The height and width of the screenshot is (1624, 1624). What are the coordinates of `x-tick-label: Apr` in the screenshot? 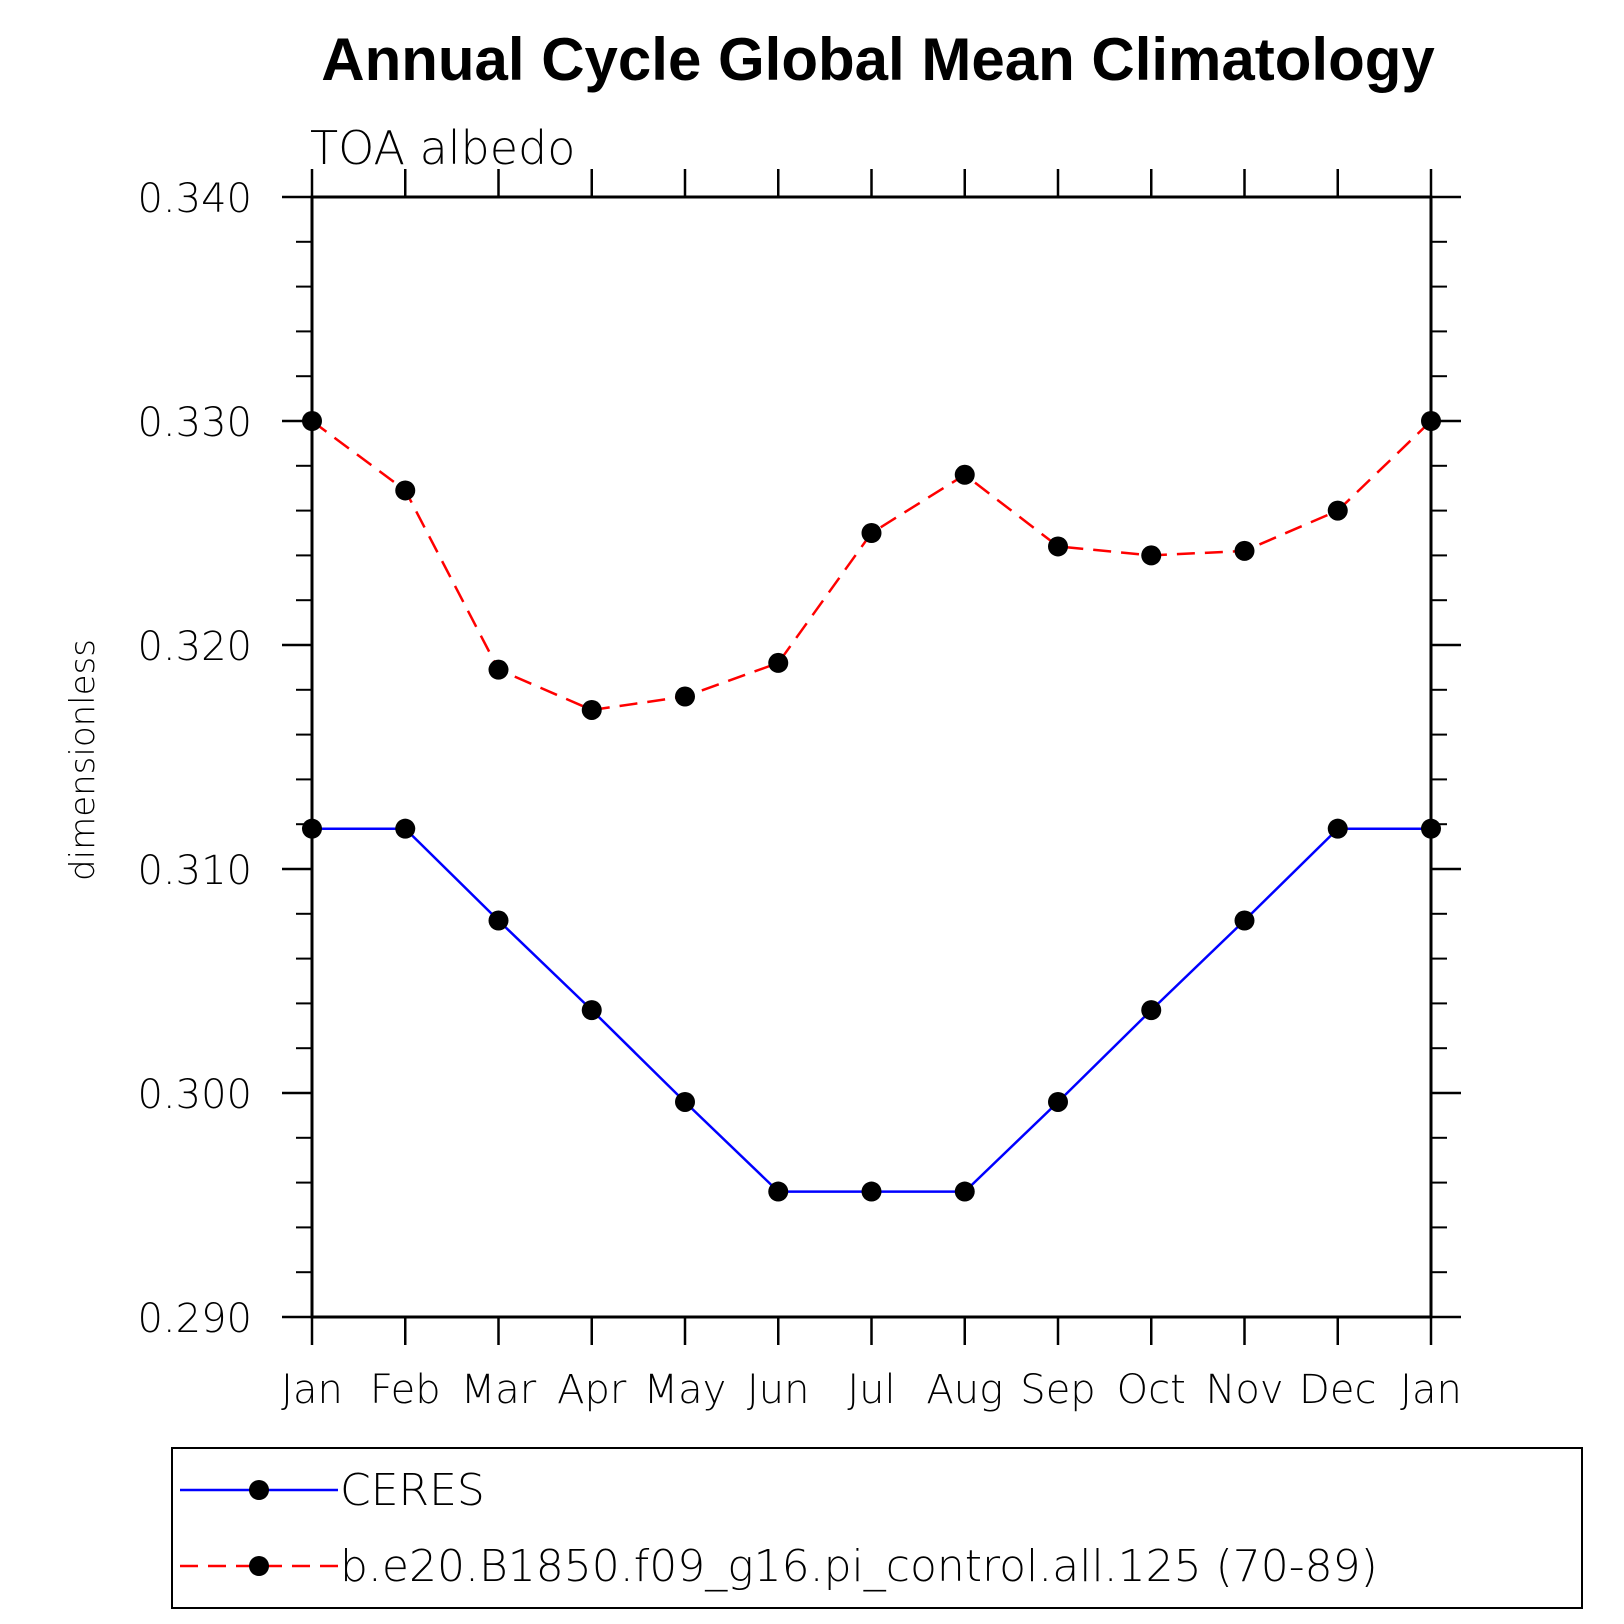 It's located at (592, 1390).